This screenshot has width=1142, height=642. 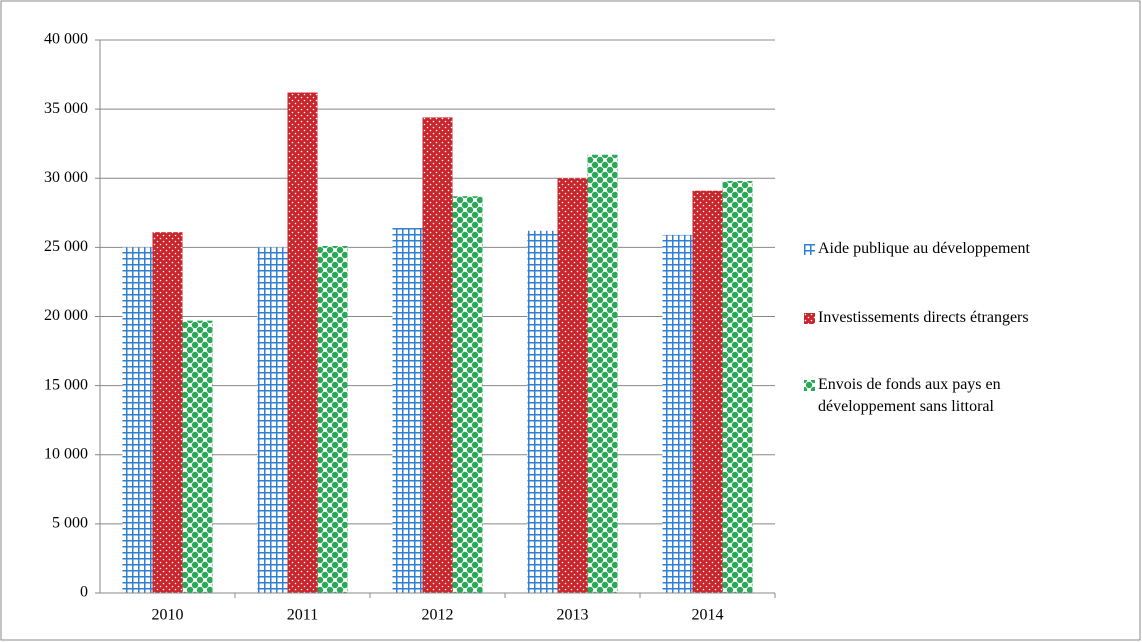 What do you see at coordinates (573, 615) in the screenshot?
I see `x-tick-label: 2013` at bounding box center [573, 615].